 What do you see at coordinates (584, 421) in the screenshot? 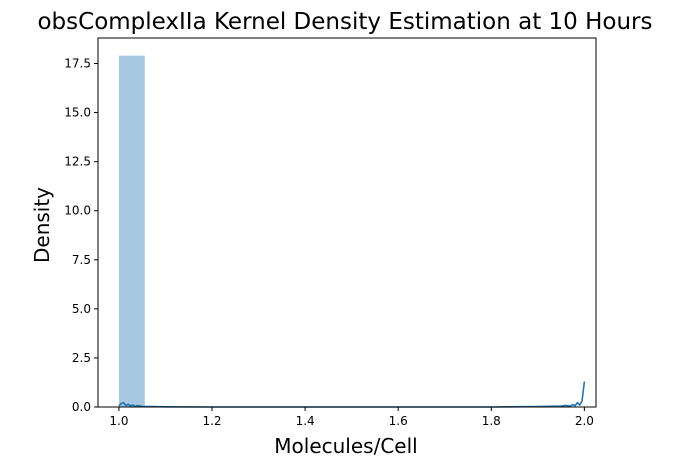
I see `x-tick-label: 2.0` at bounding box center [584, 421].